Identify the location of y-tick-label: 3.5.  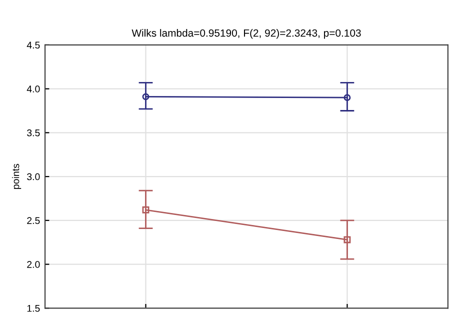
(33, 132).